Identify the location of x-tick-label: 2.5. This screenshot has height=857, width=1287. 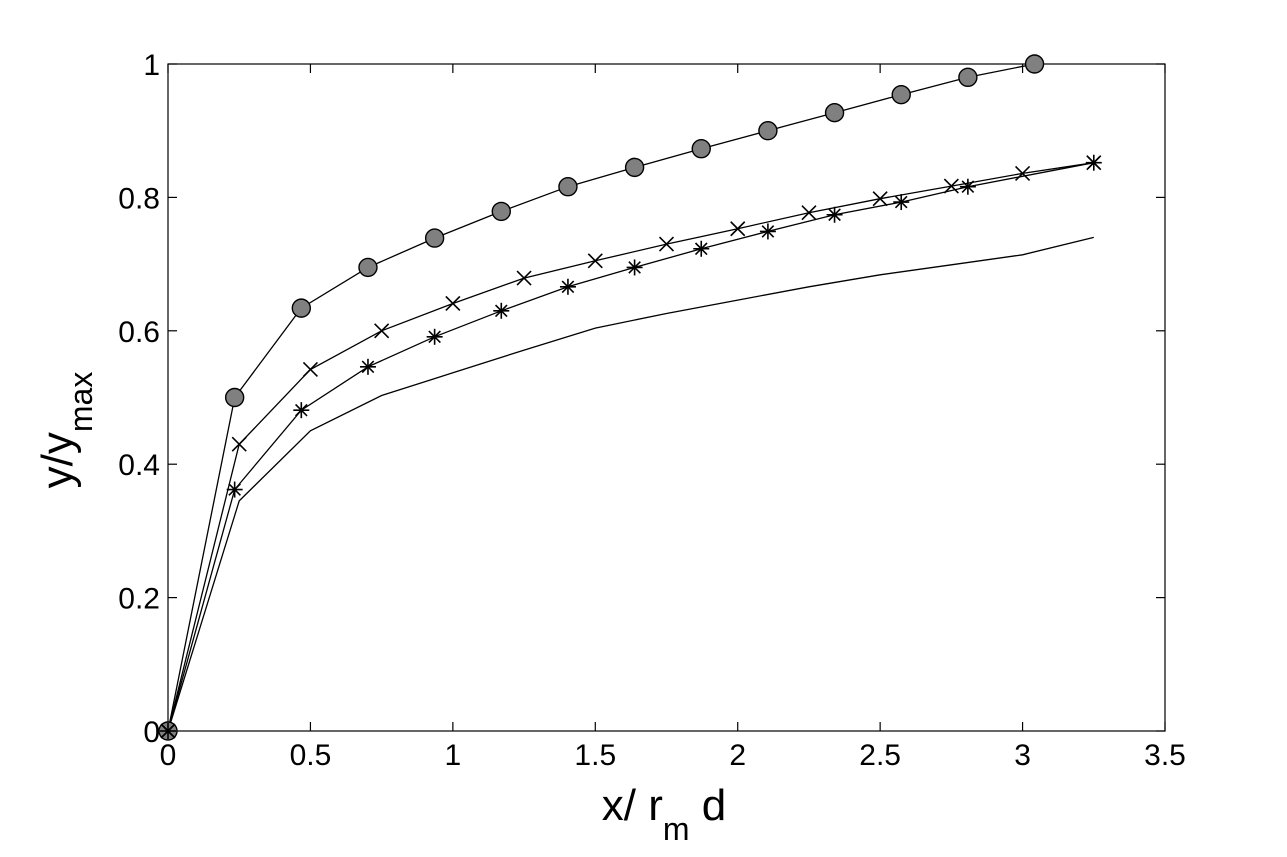
(880, 755).